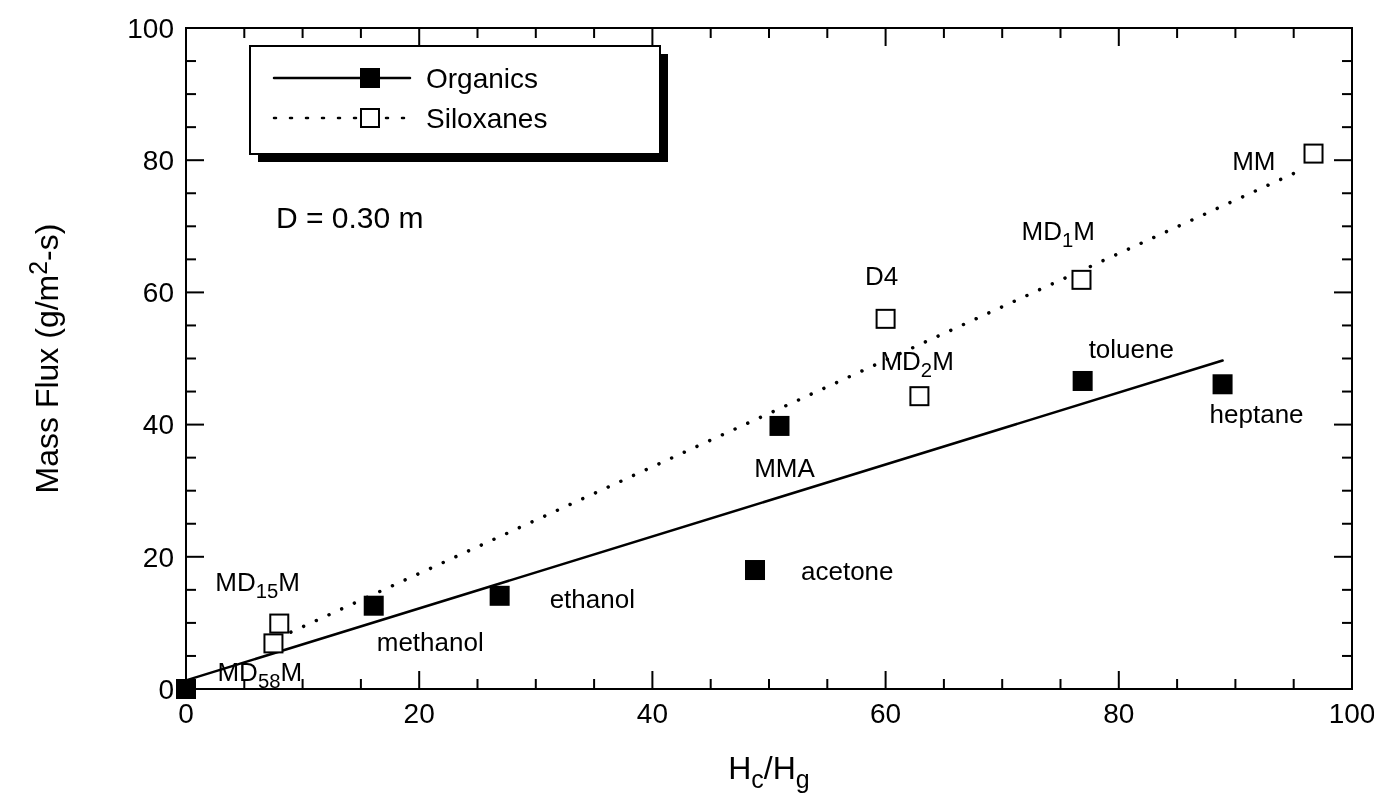 The image size is (1382, 809). What do you see at coordinates (769, 771) in the screenshot?
I see `x-axis-title: H$_{c}$/H$_{g}$` at bounding box center [769, 771].